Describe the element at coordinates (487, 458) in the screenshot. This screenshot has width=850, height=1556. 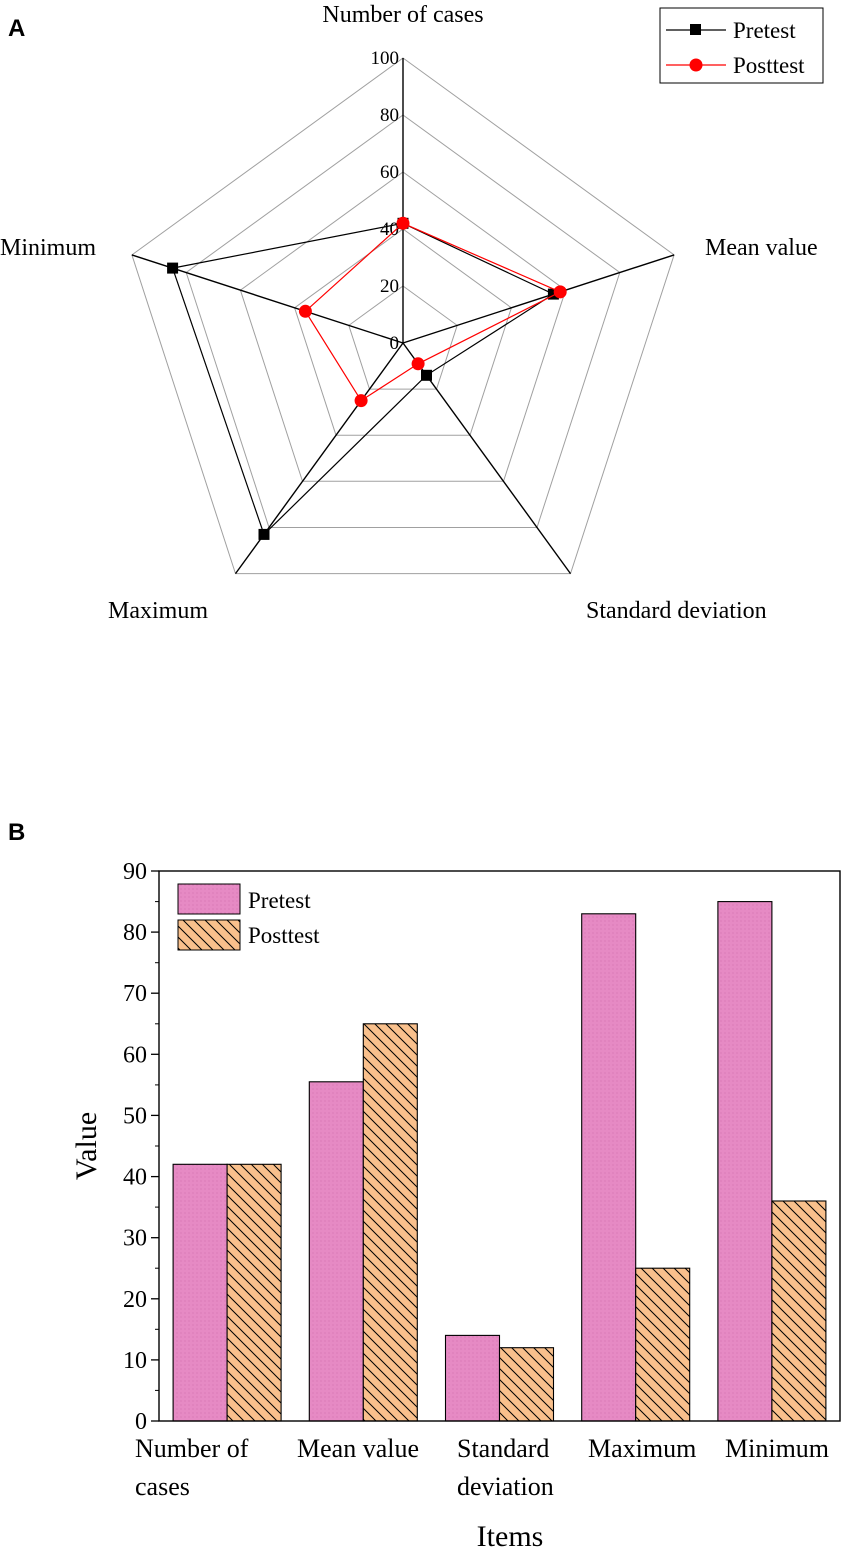
I see `radar-axis-standard-deviation` at that location.